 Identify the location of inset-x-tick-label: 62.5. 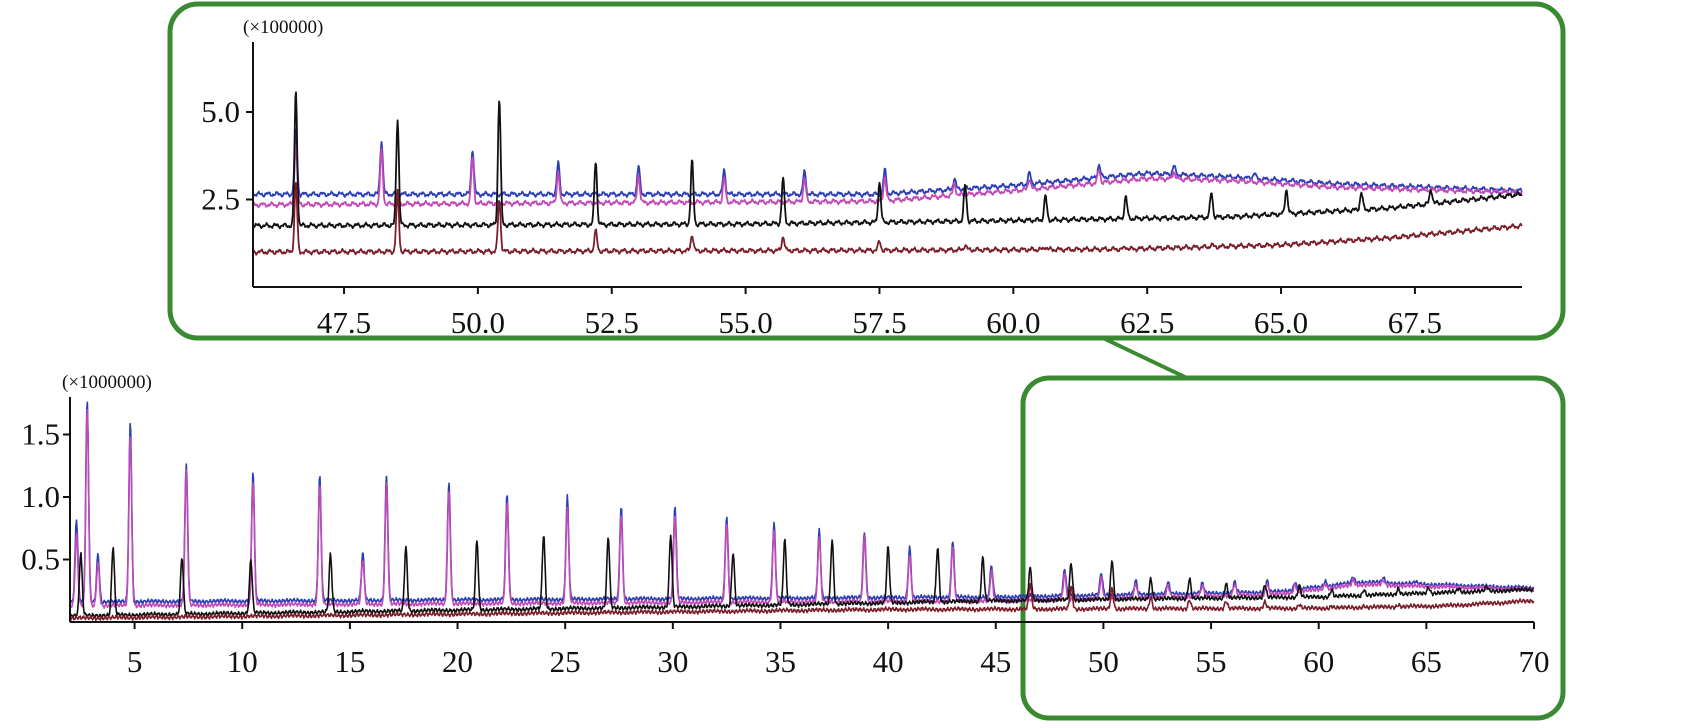
(1147, 322).